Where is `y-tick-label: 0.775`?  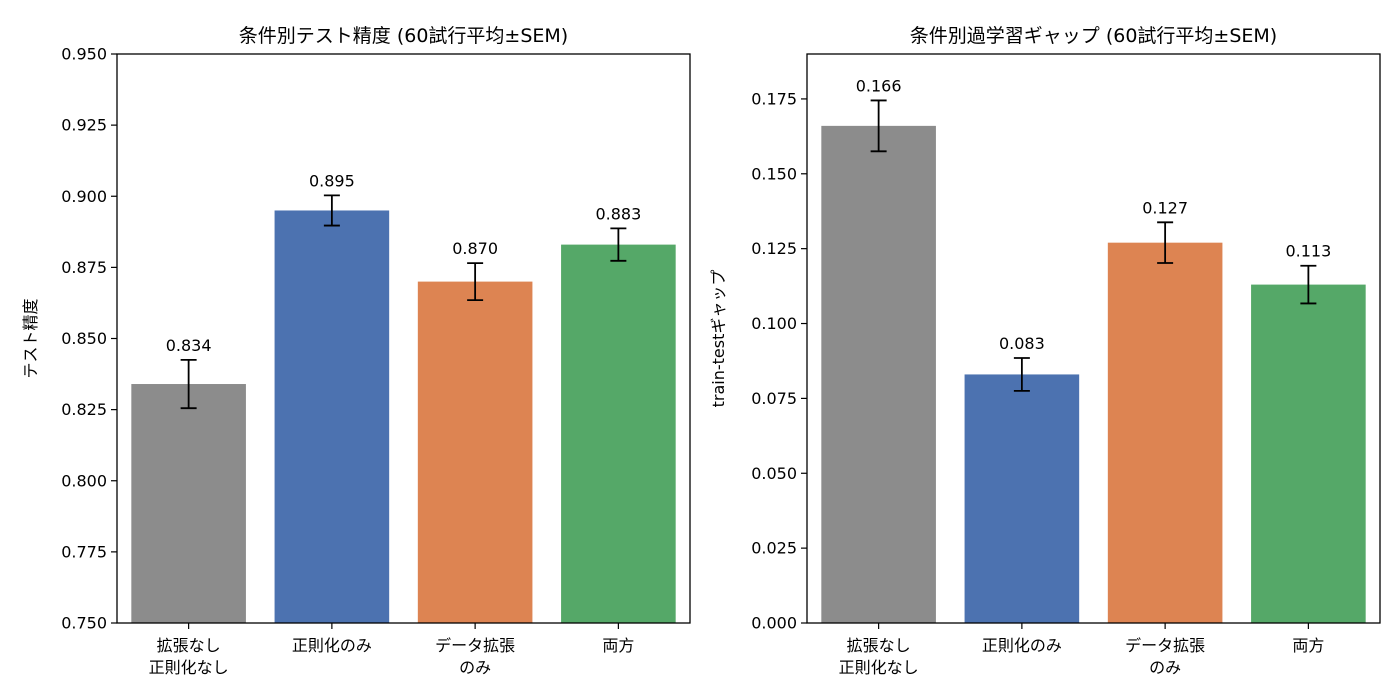
y-tick-label: 0.775 is located at coordinates (84, 551).